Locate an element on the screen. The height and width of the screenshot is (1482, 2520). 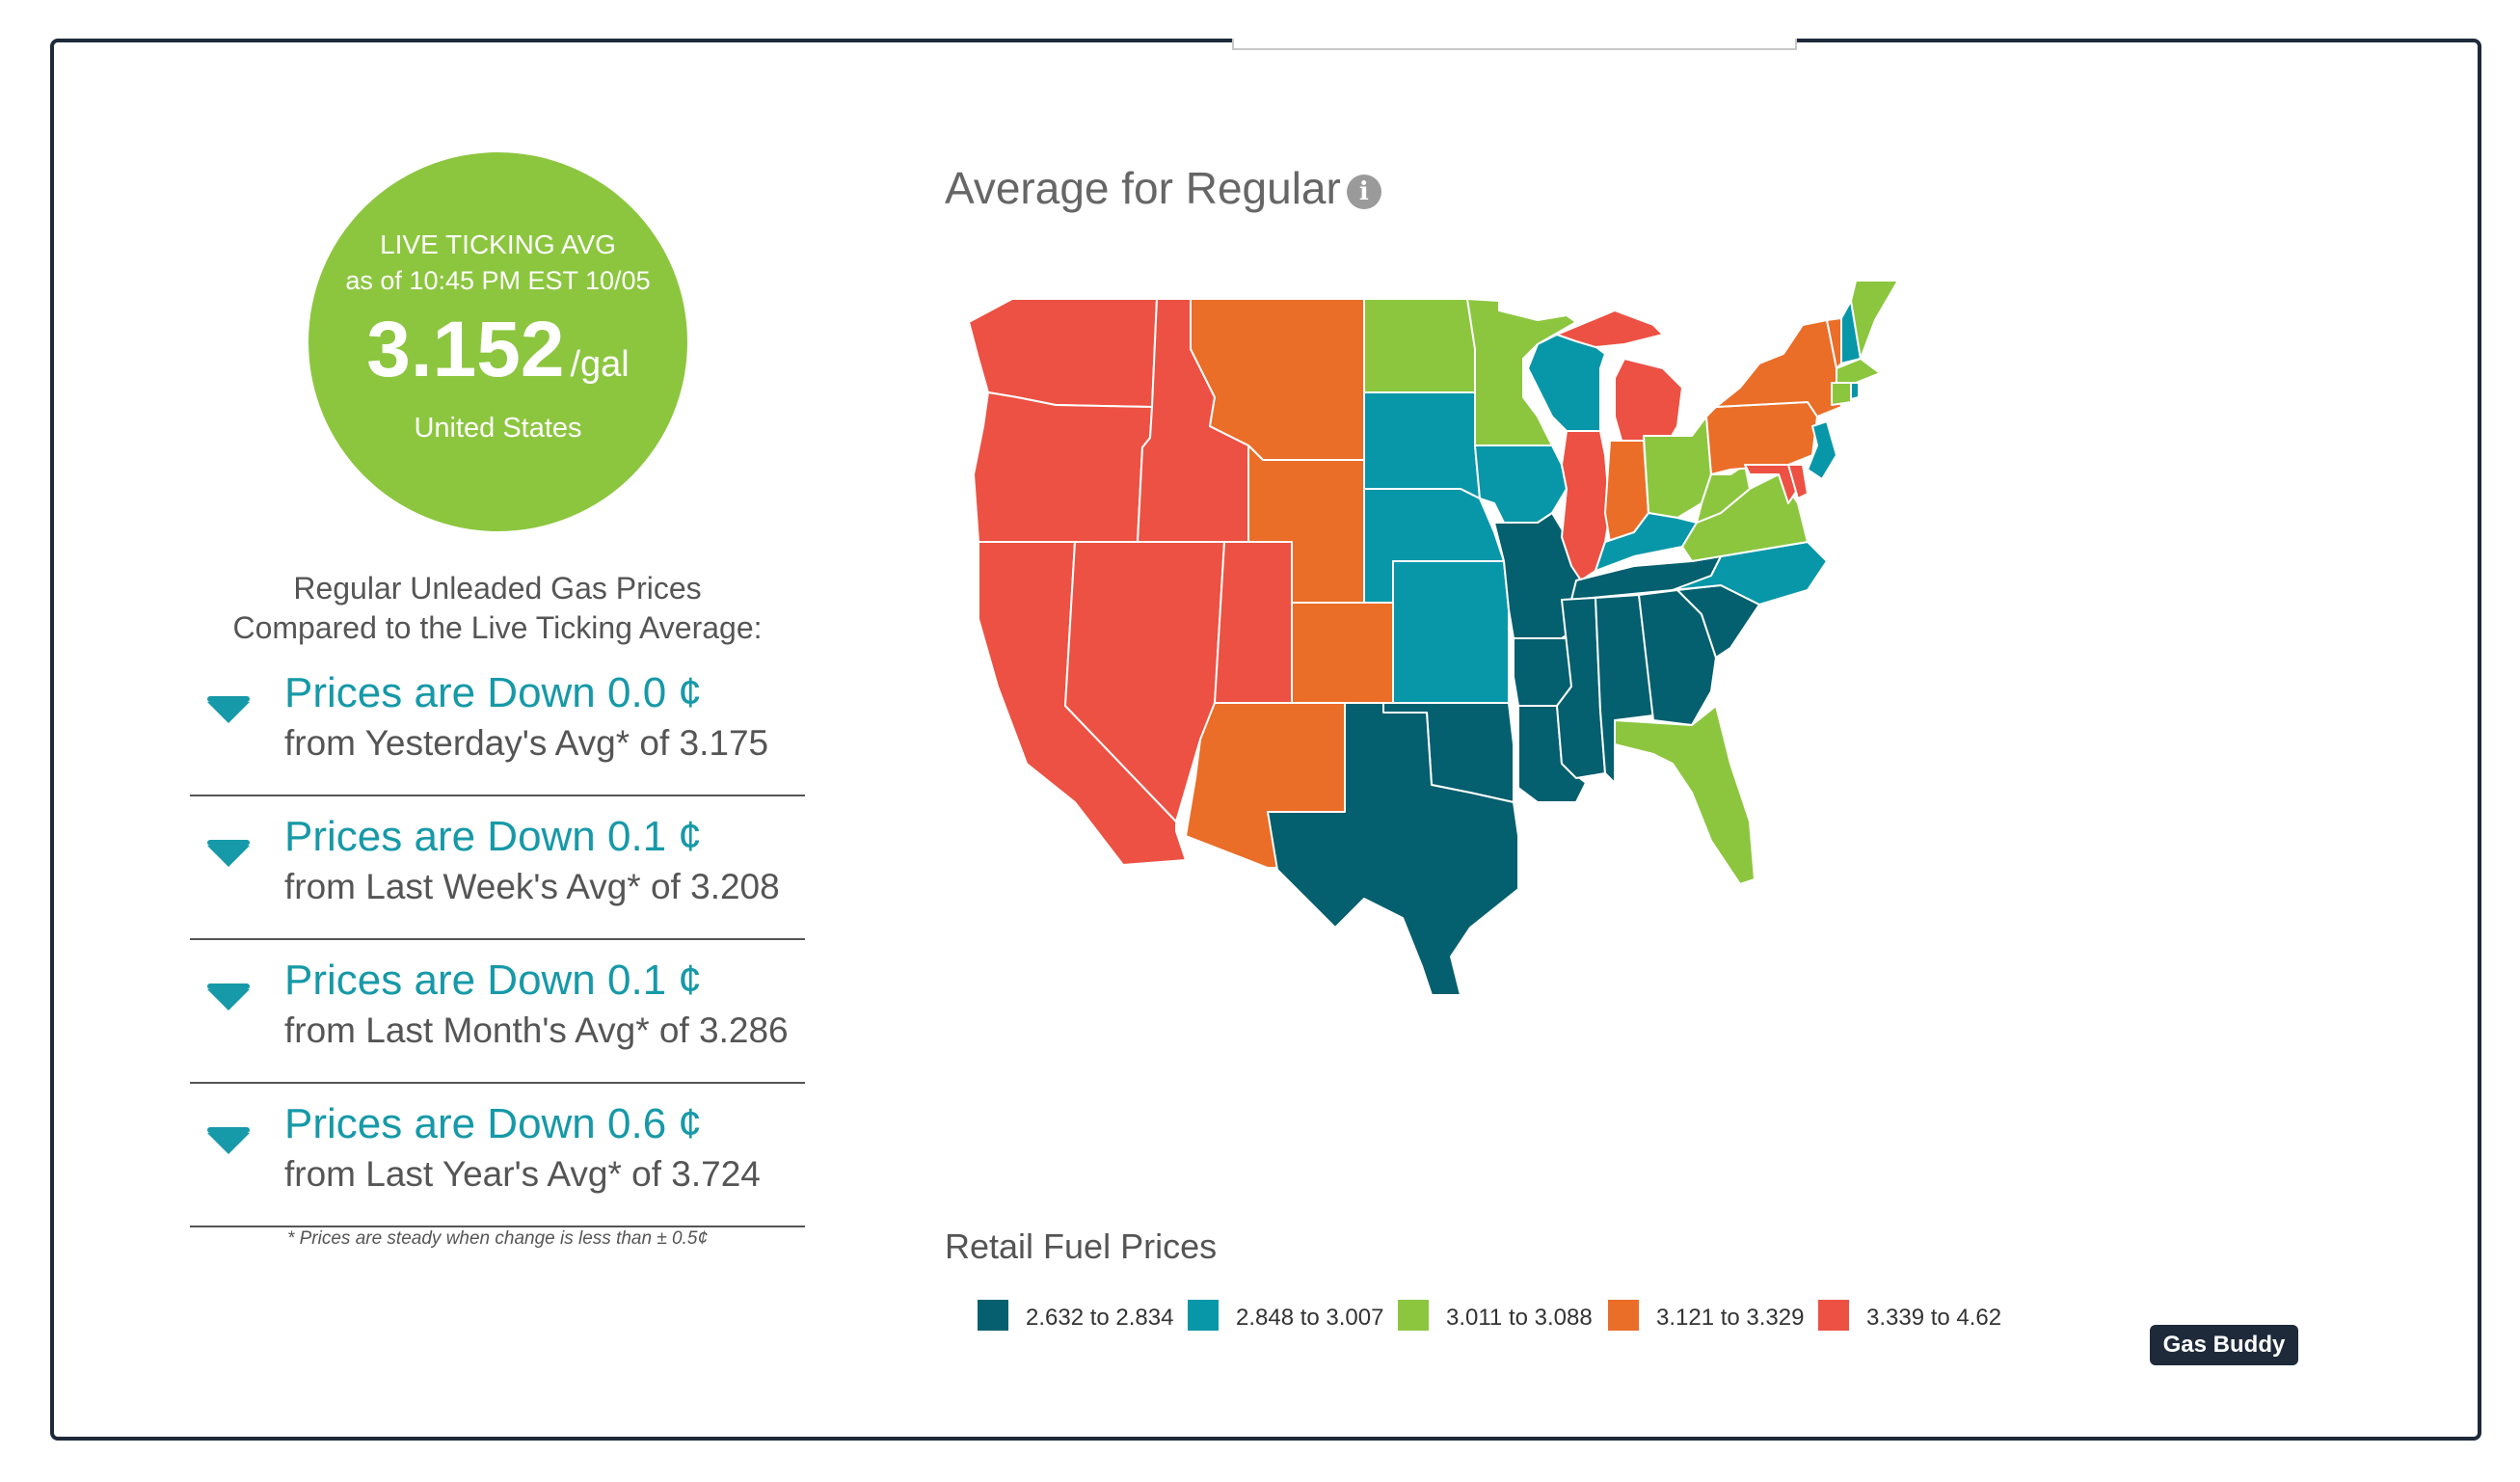
state-new-york is located at coordinates (1779, 368).